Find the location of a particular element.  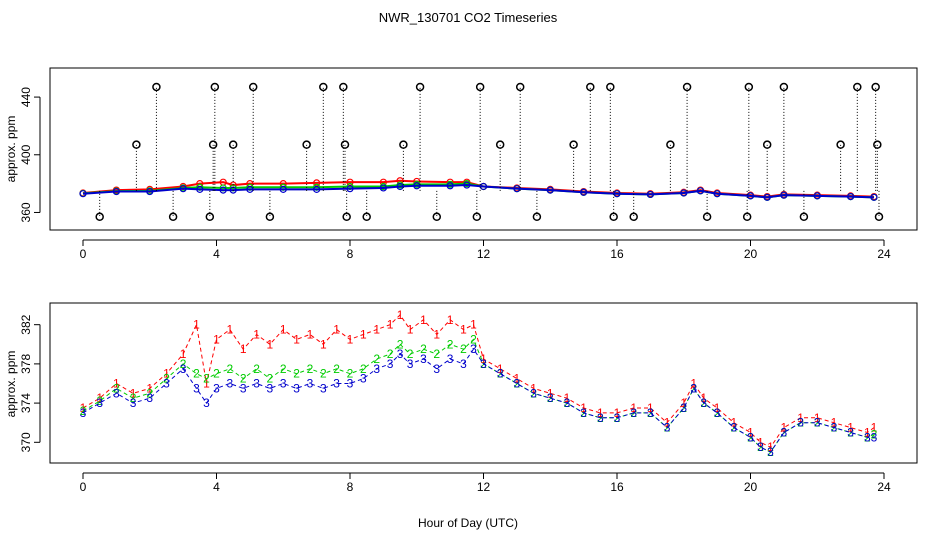

top-y-tick-label: 440 is located at coordinates (26, 97).